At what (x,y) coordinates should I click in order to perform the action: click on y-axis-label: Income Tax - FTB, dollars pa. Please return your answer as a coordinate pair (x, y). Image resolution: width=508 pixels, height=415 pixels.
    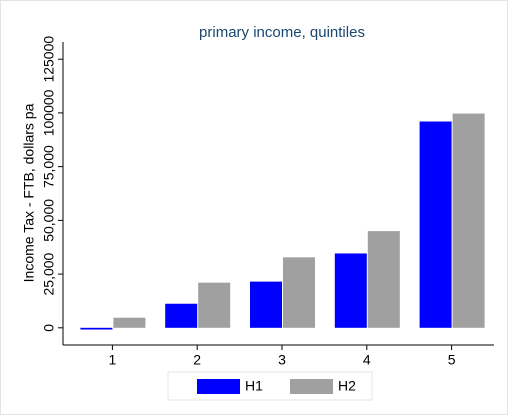
    Looking at the image, I should click on (29, 192).